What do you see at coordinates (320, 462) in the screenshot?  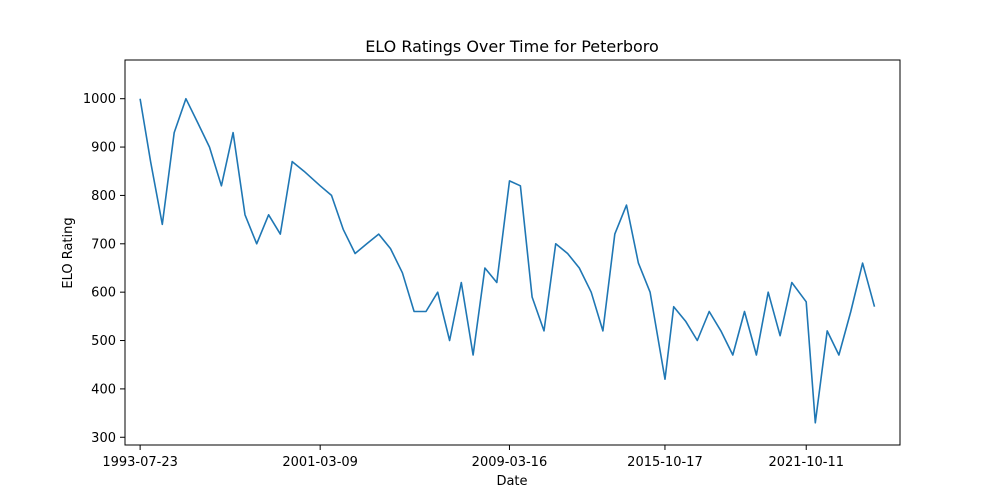 I see `x-tick-label: 2001-03-09` at bounding box center [320, 462].